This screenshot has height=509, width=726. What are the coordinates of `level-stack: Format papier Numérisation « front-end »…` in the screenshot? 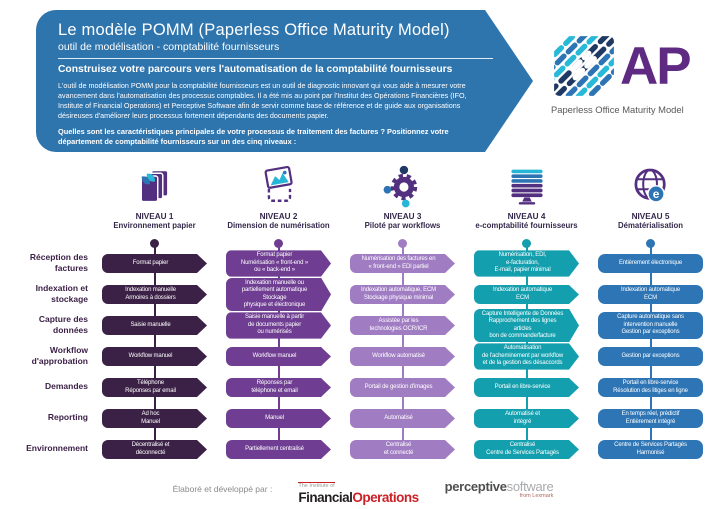 It's located at (278, 352).